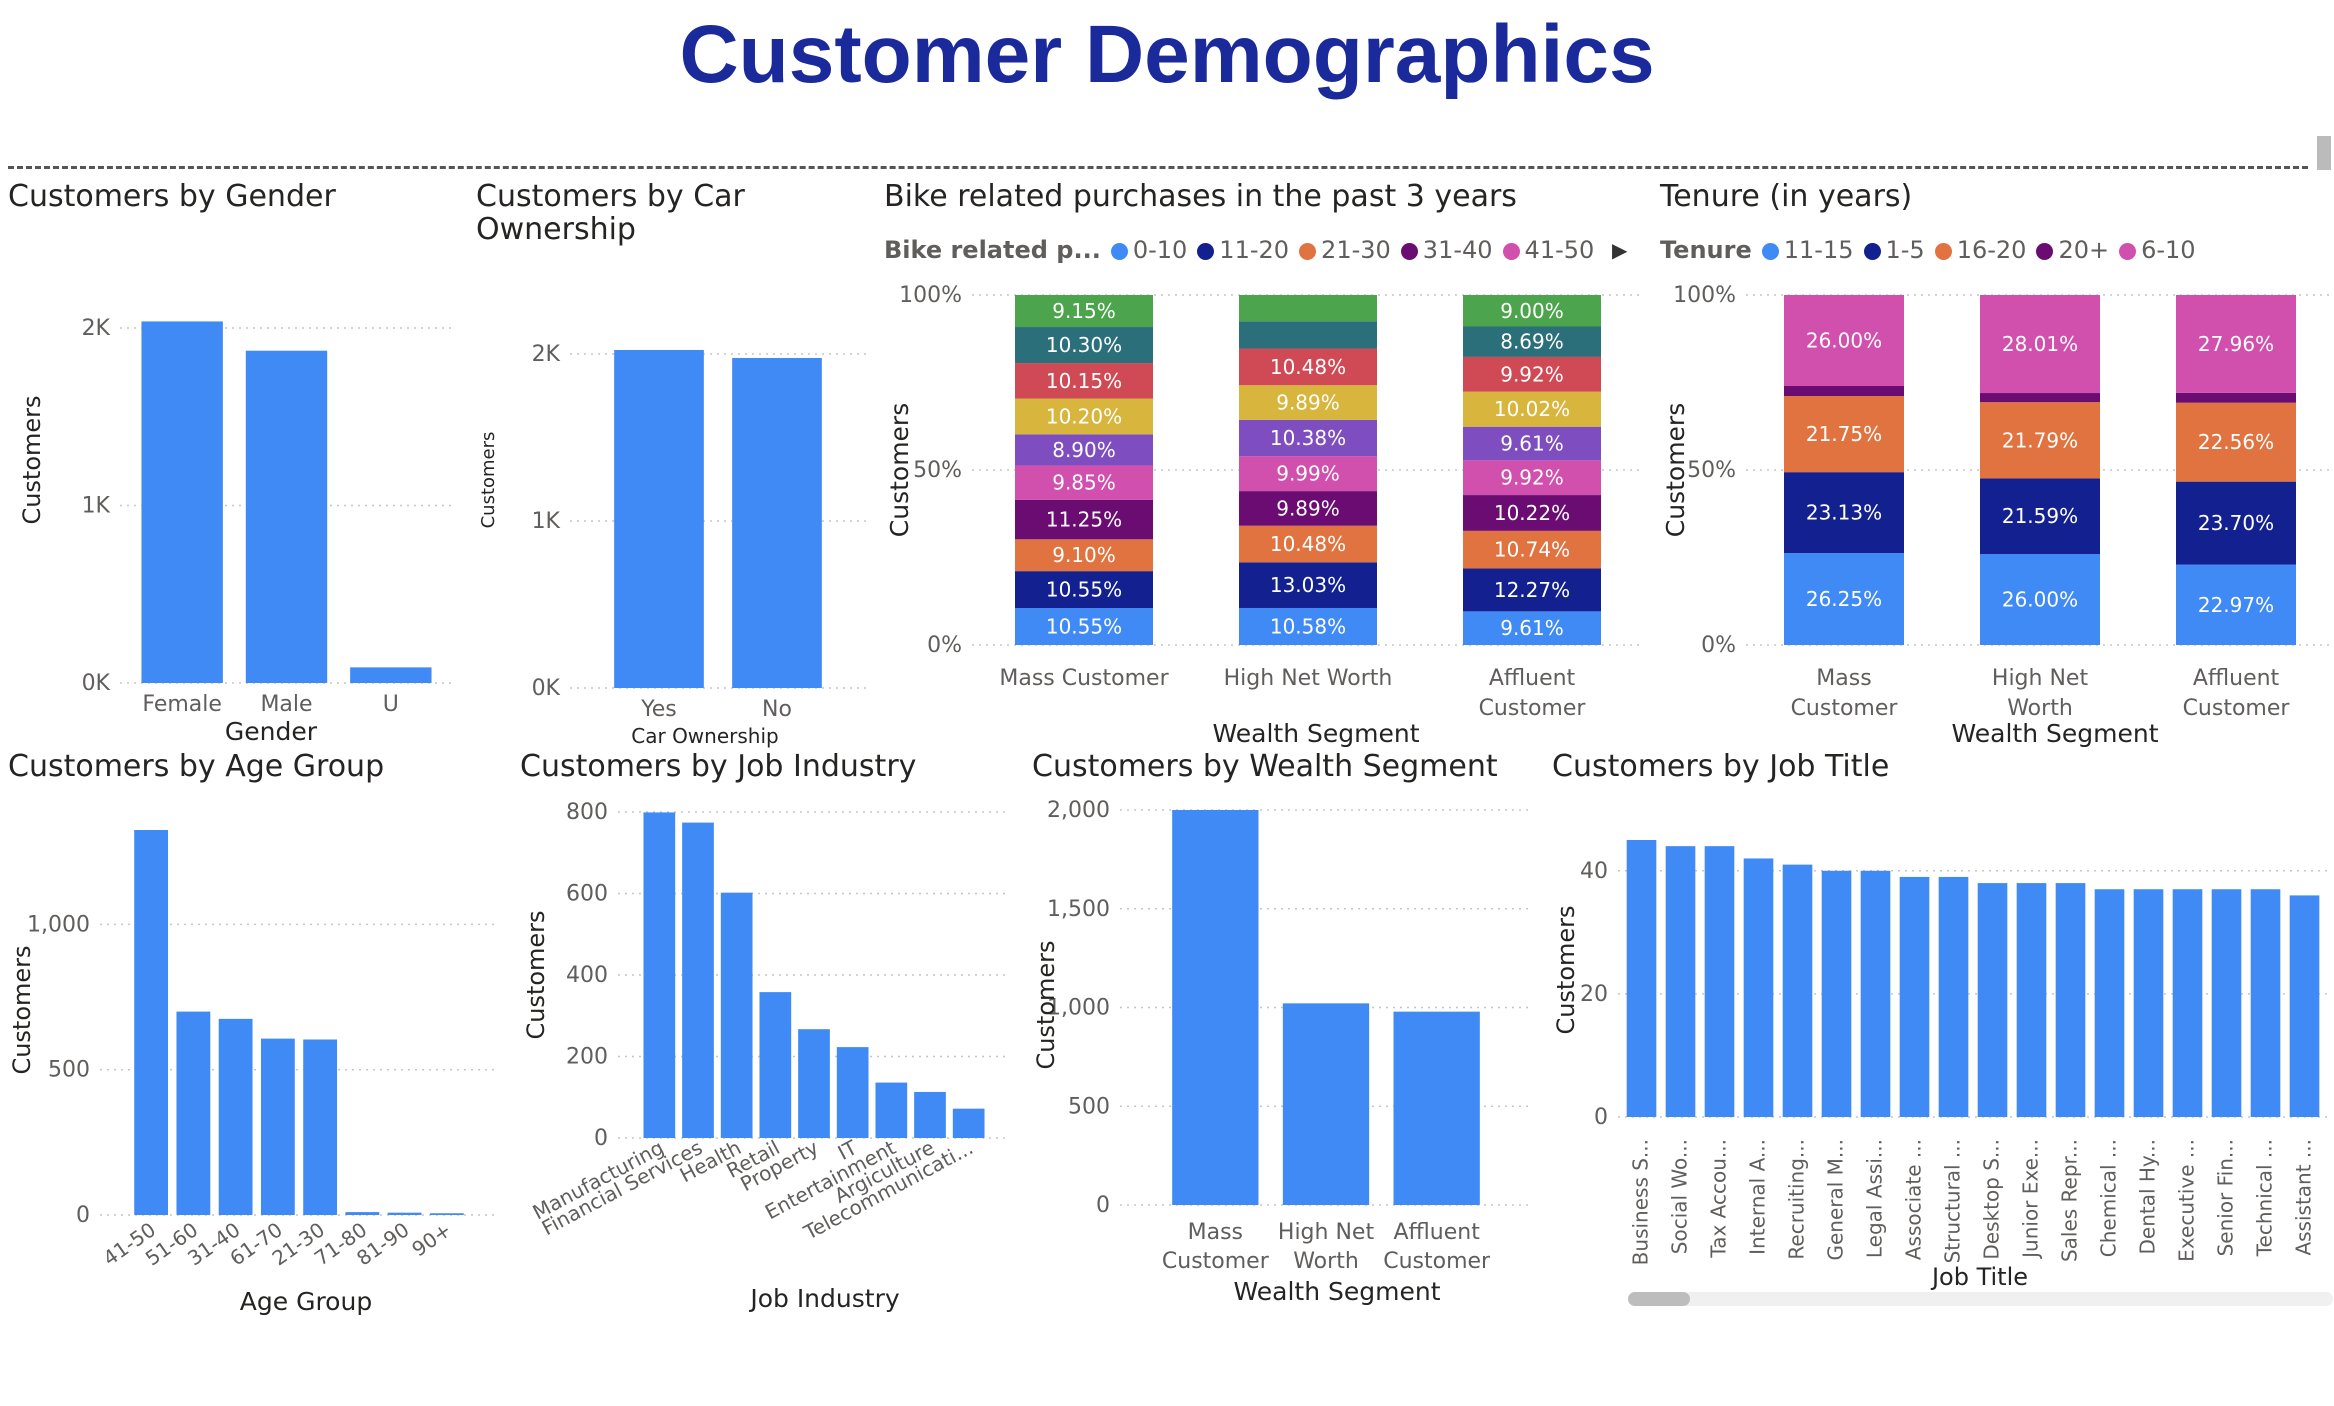  I want to click on data-label: 9.89%, so click(1308, 403).